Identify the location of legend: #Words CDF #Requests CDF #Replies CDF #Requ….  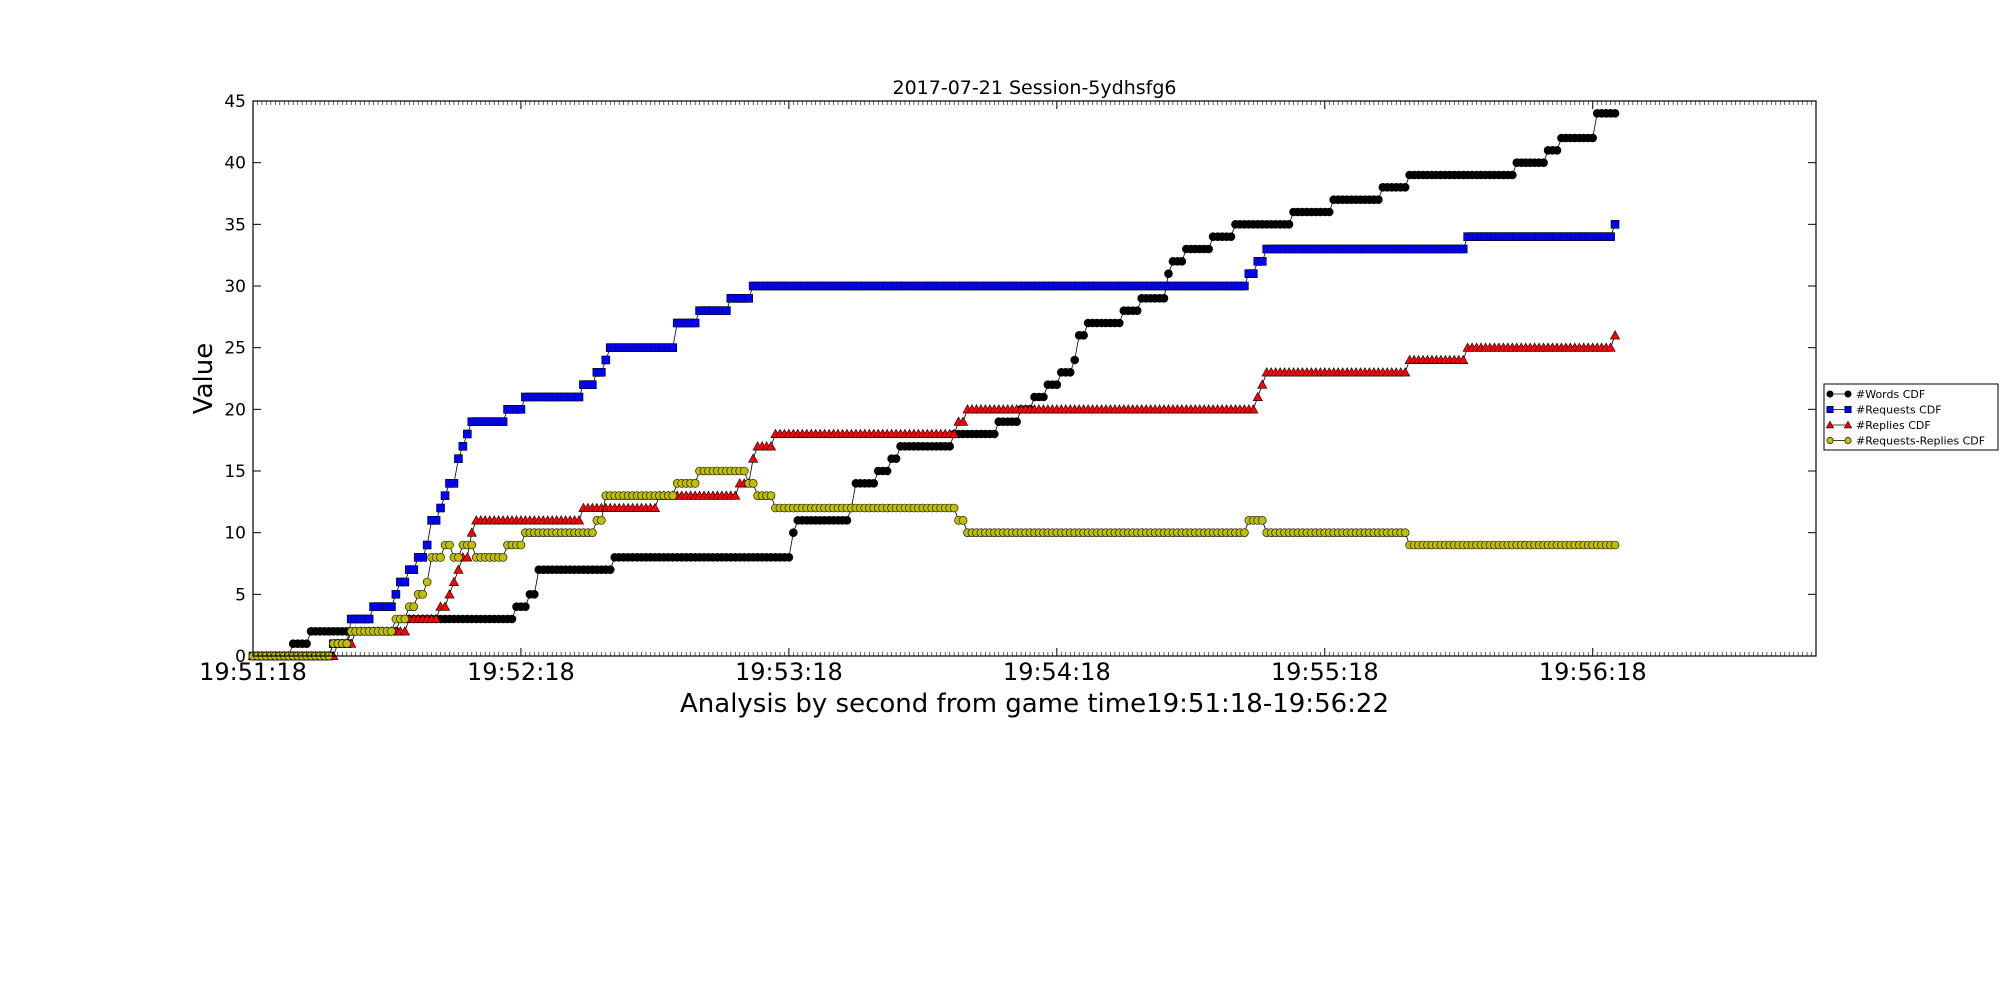
(1911, 417).